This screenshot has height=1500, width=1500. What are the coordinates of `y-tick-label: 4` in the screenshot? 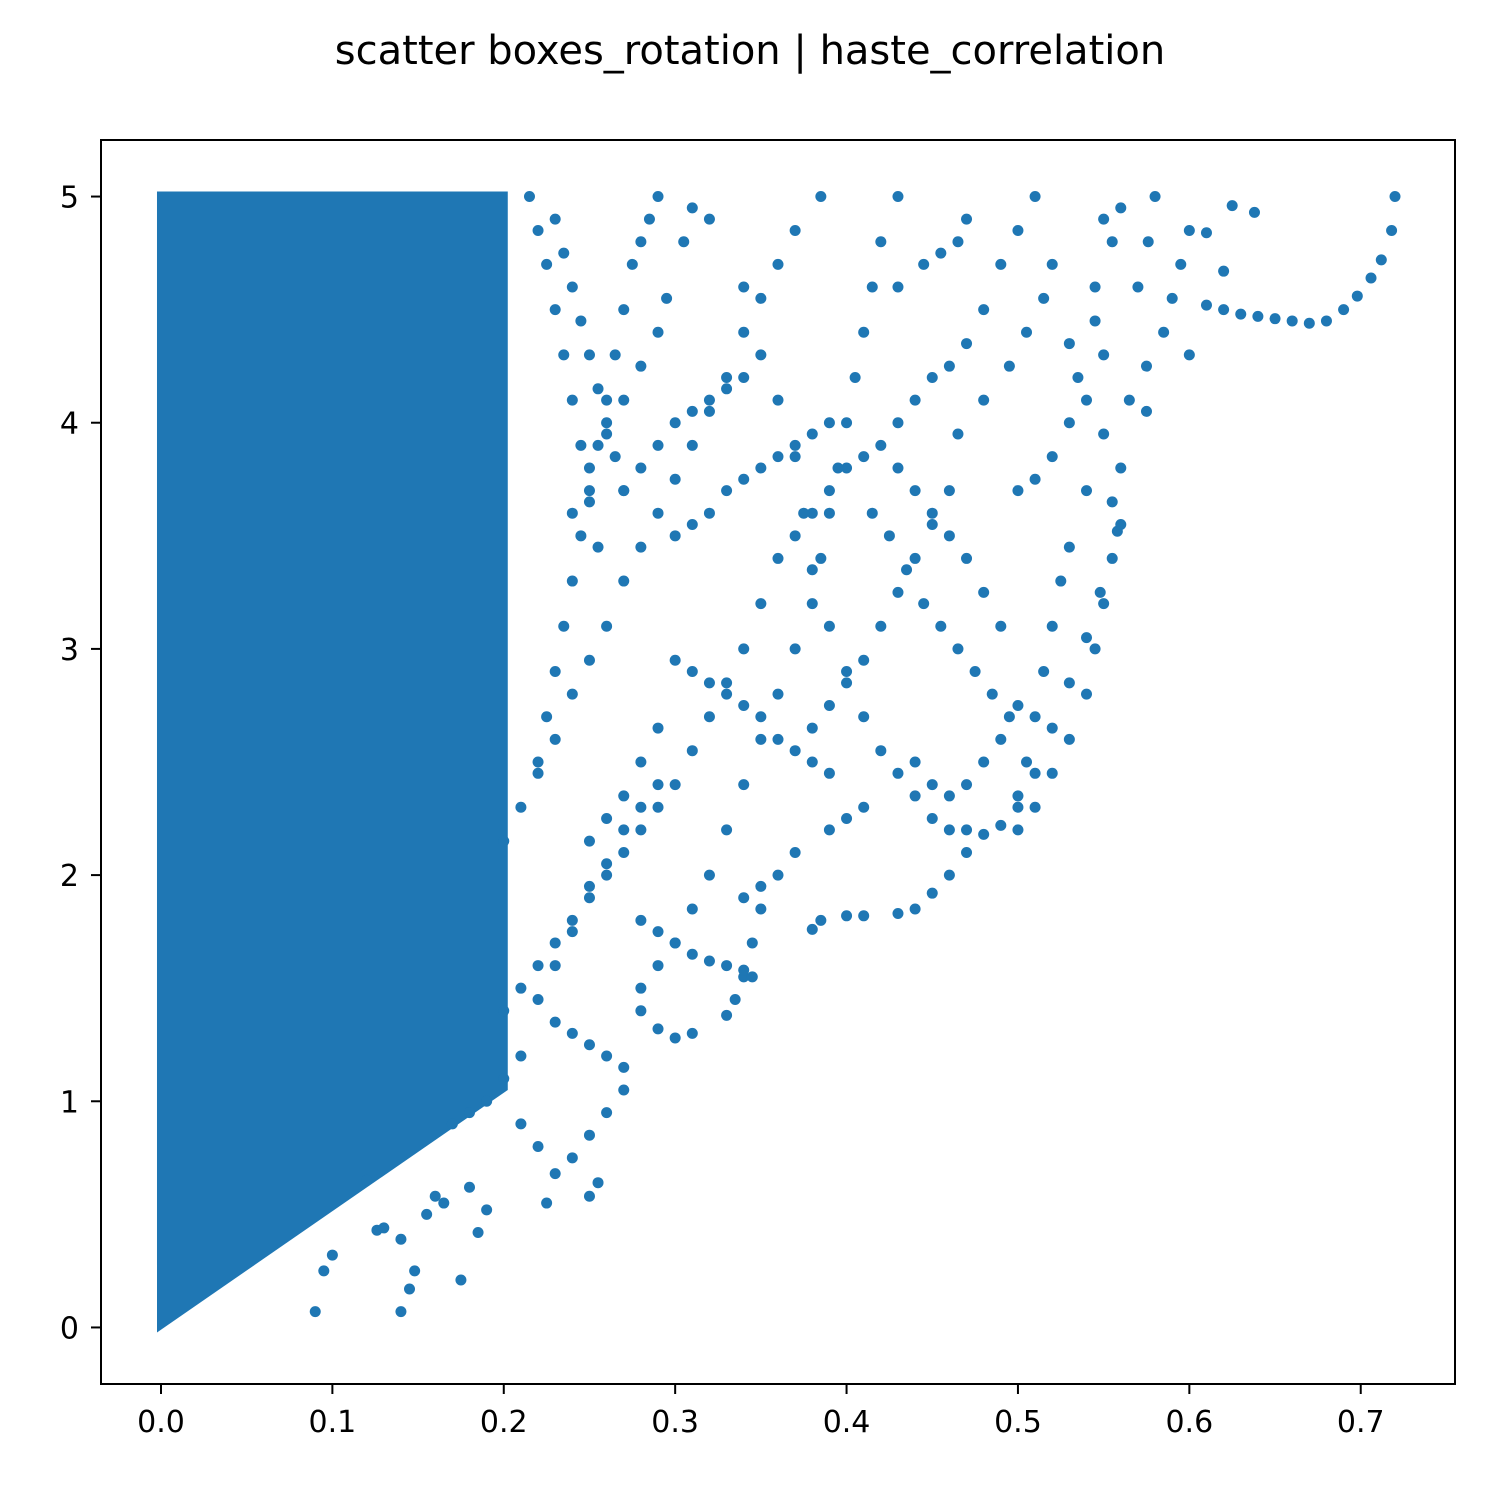 It's located at (69, 424).